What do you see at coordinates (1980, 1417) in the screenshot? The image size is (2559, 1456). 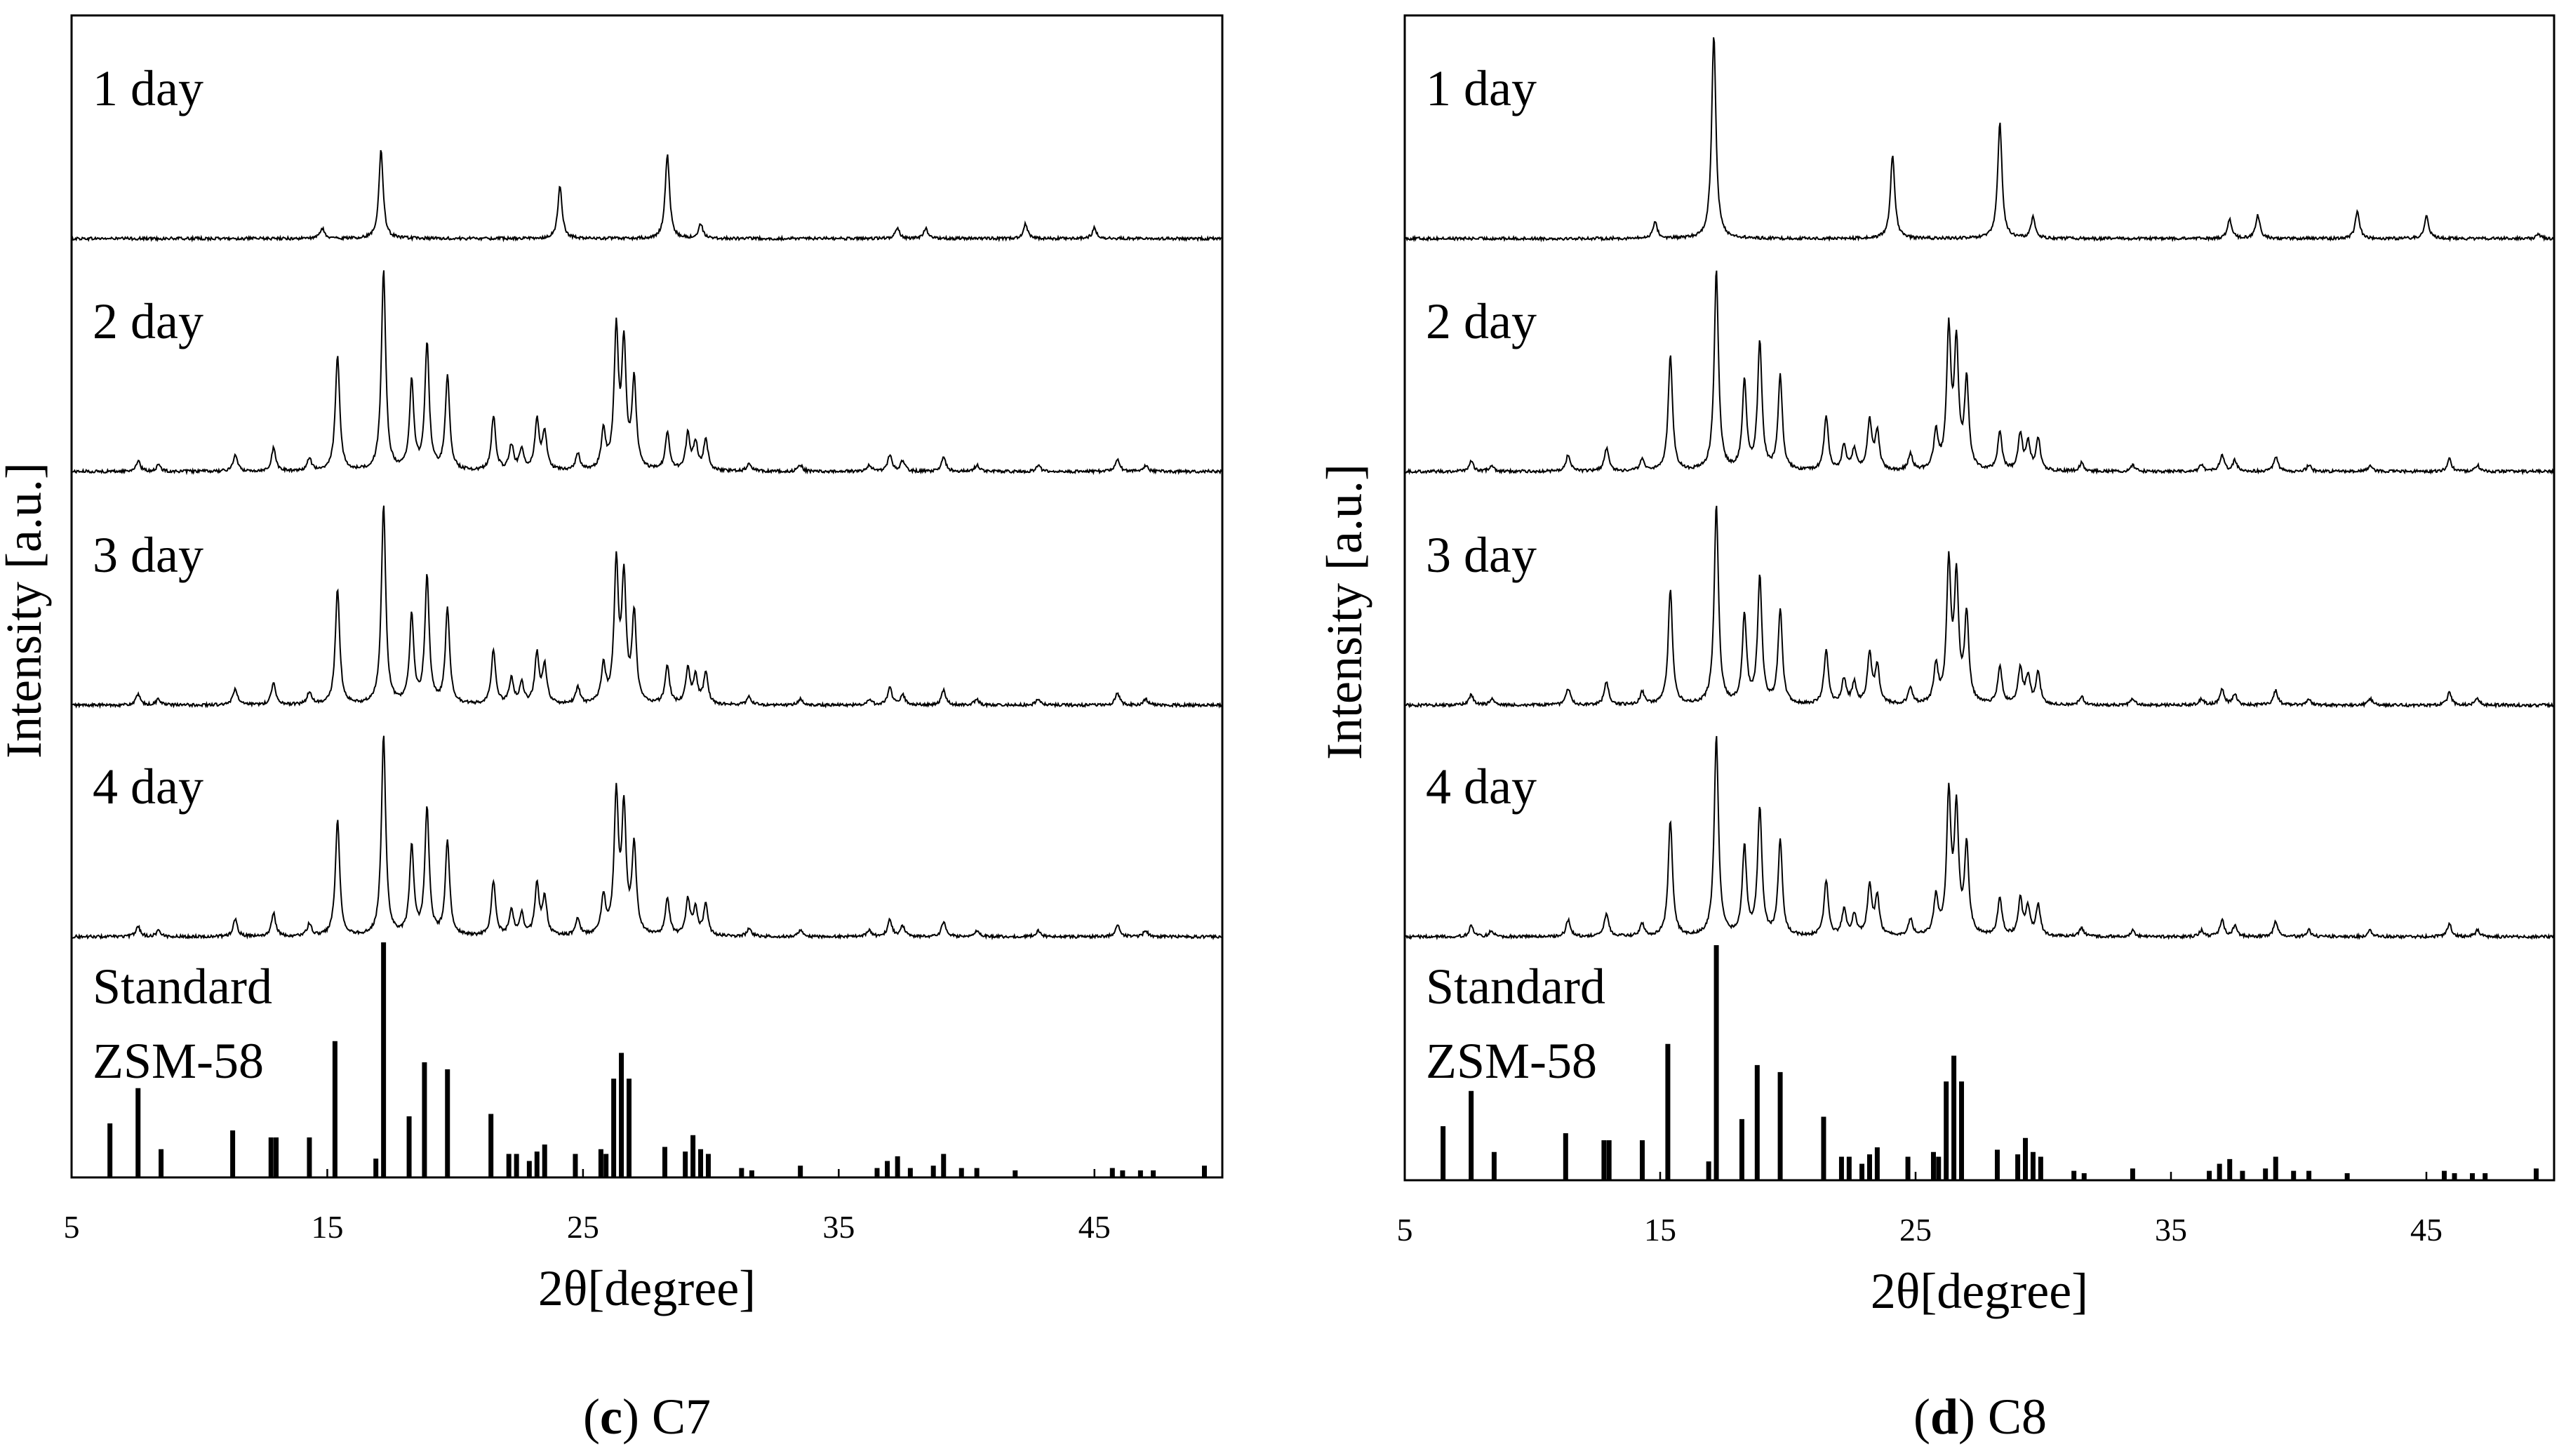 I see `panel-caption: (d) C8` at bounding box center [1980, 1417].